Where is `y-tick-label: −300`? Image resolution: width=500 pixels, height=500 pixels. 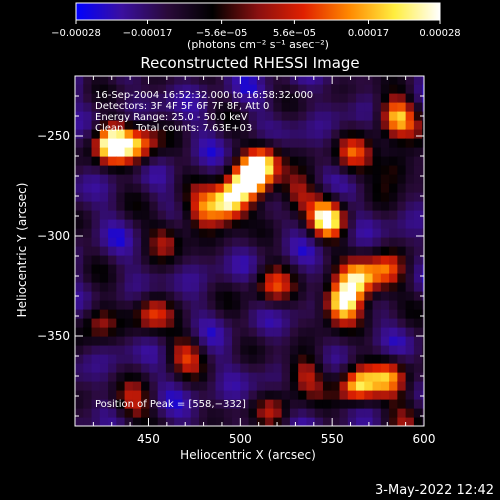 y-tick-label: −300 is located at coordinates (53, 236).